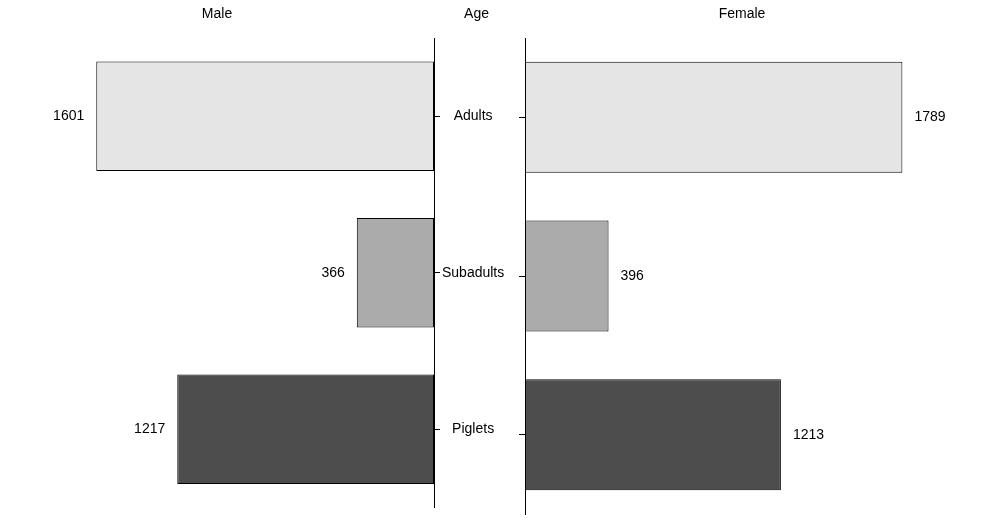 The width and height of the screenshot is (1002, 518). I want to click on chart-title: Male, so click(217, 12).